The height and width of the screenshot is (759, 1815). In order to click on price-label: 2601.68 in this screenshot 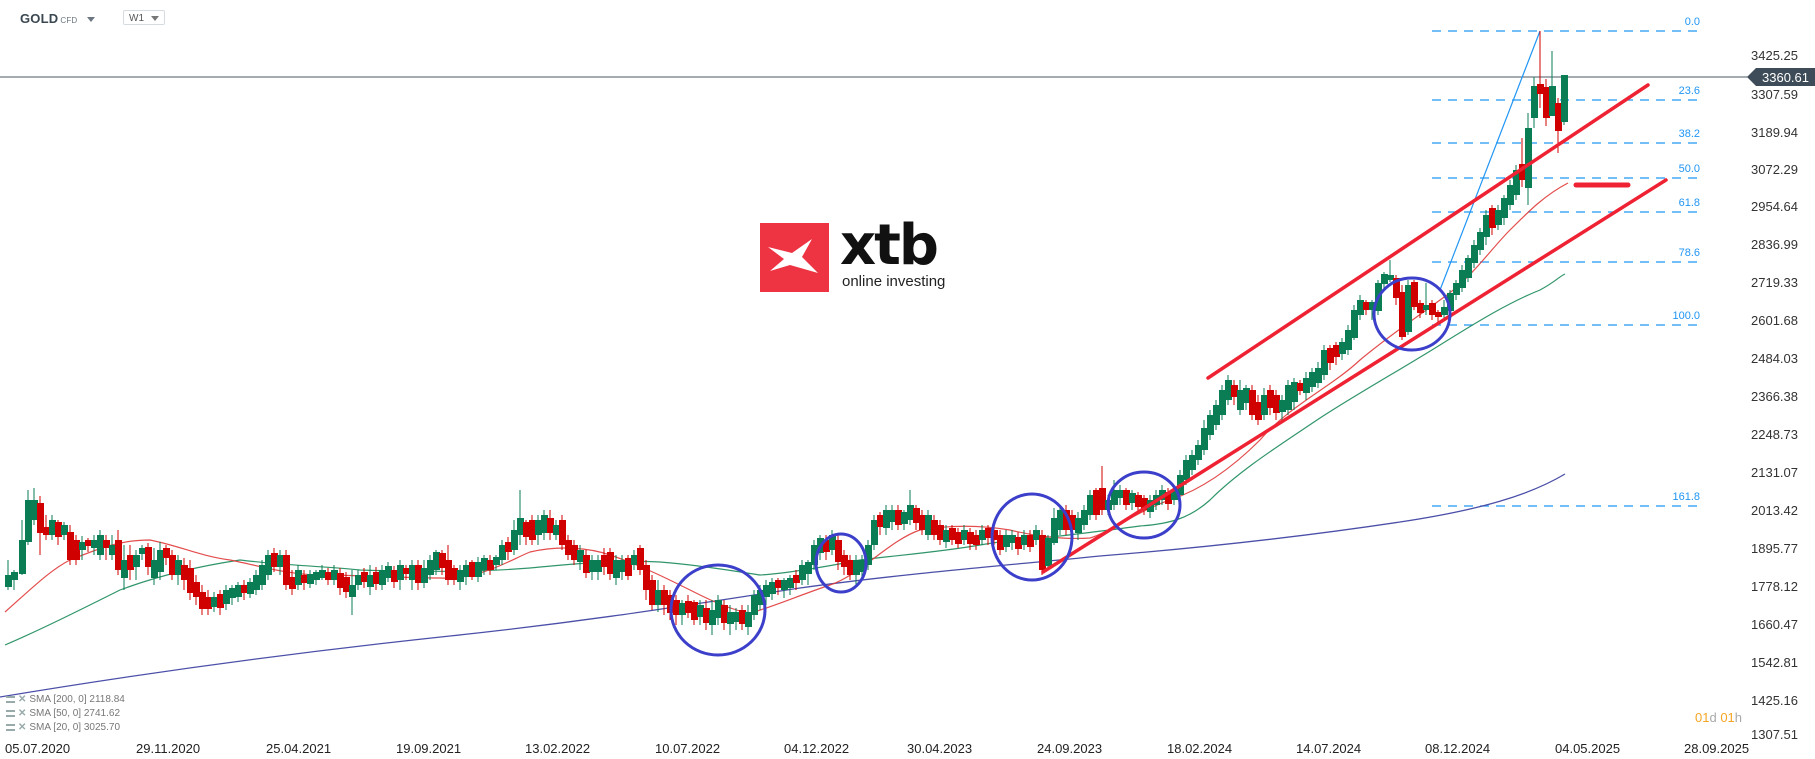, I will do `click(1774, 320)`.